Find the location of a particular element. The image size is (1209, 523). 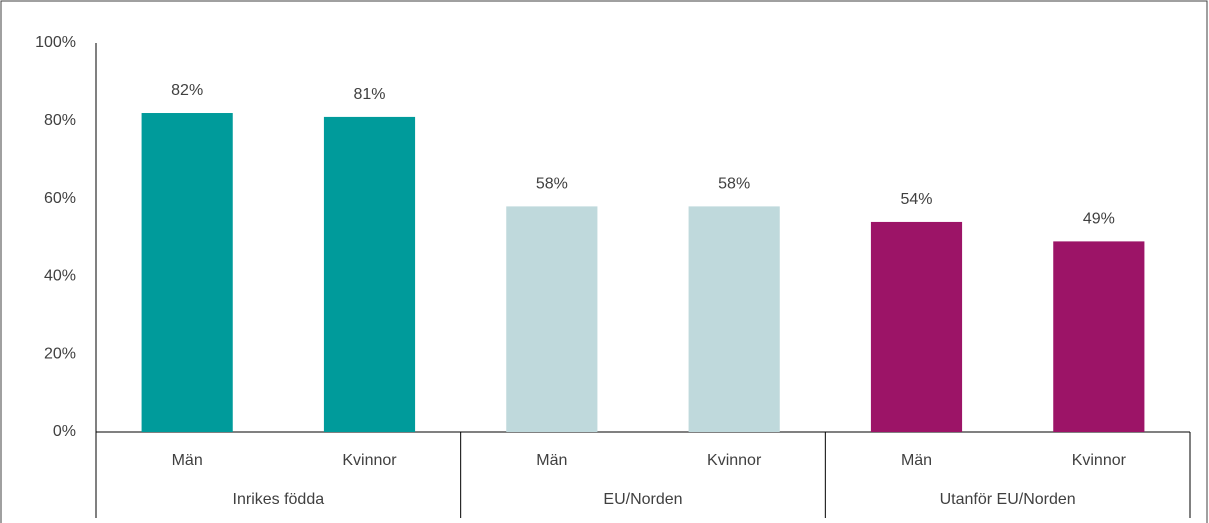

group-label: Utanför EU/Norden is located at coordinates (1008, 499).